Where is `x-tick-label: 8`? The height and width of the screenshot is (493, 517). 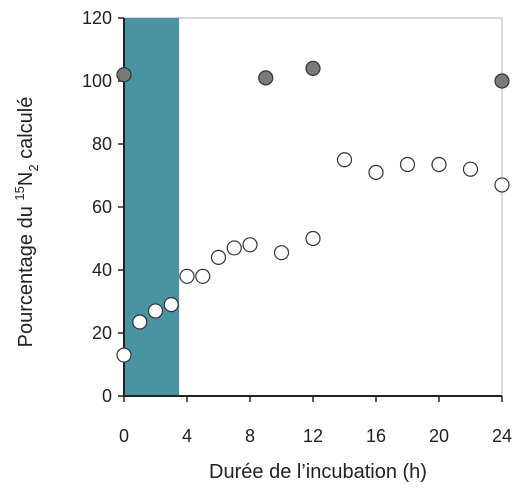 x-tick-label: 8 is located at coordinates (250, 436).